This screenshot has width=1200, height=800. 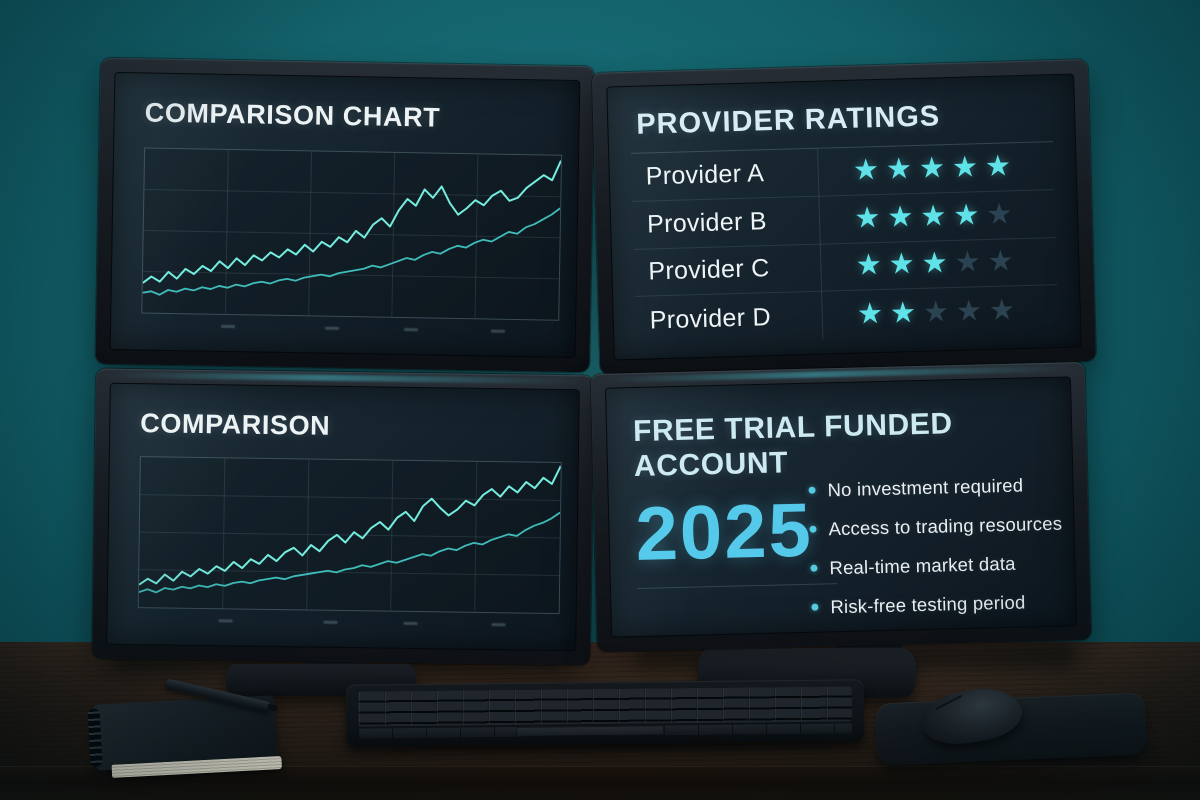 What do you see at coordinates (605, 706) in the screenshot?
I see `keyboard-keys` at bounding box center [605, 706].